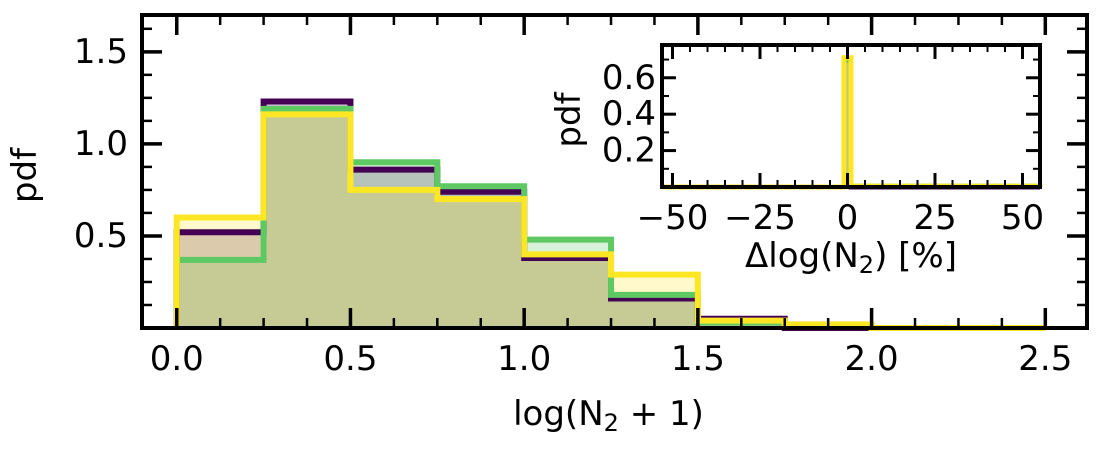 This screenshot has height=452, width=1101. Describe the element at coordinates (851, 257) in the screenshot. I see `x-axis-label: Δlog(N2) [%]` at that location.